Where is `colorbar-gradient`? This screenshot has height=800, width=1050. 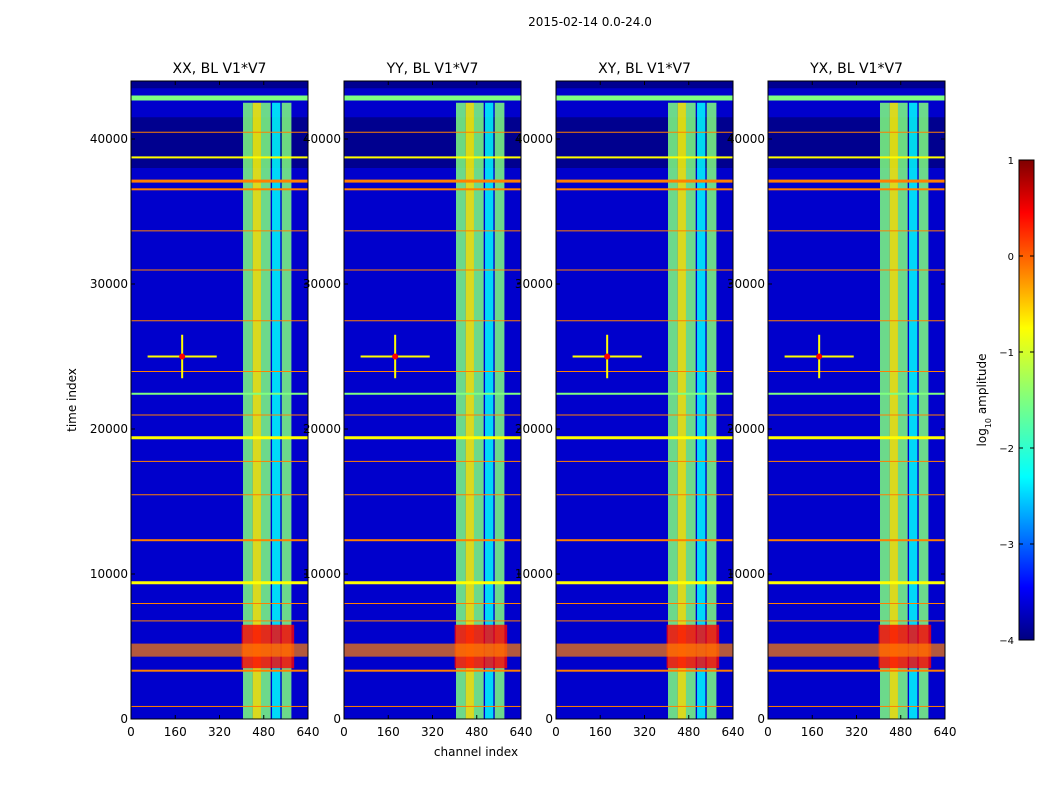
colorbar-gradient is located at coordinates (1026, 400).